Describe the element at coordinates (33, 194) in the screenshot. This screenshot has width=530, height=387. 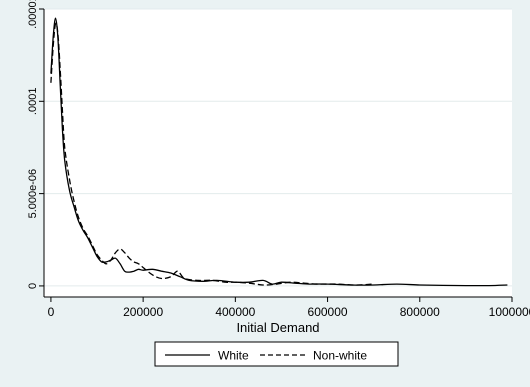
I see `y-tick-label-1: 5.000e-06` at that location.